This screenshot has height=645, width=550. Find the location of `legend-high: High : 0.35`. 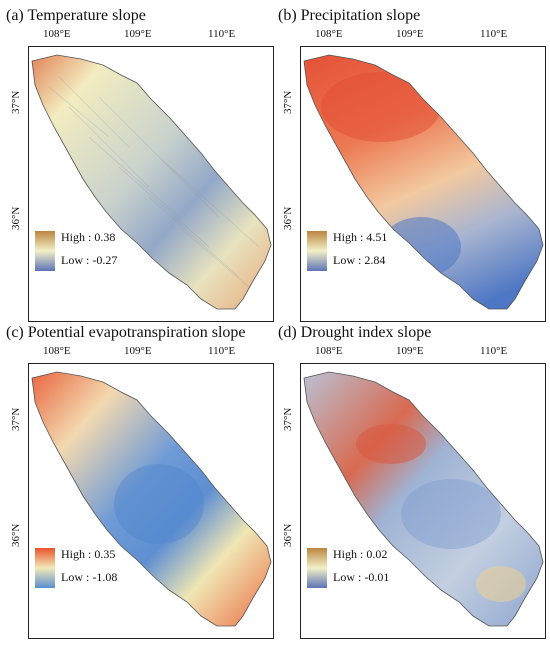

legend-high: High : 0.35 is located at coordinates (88, 554).